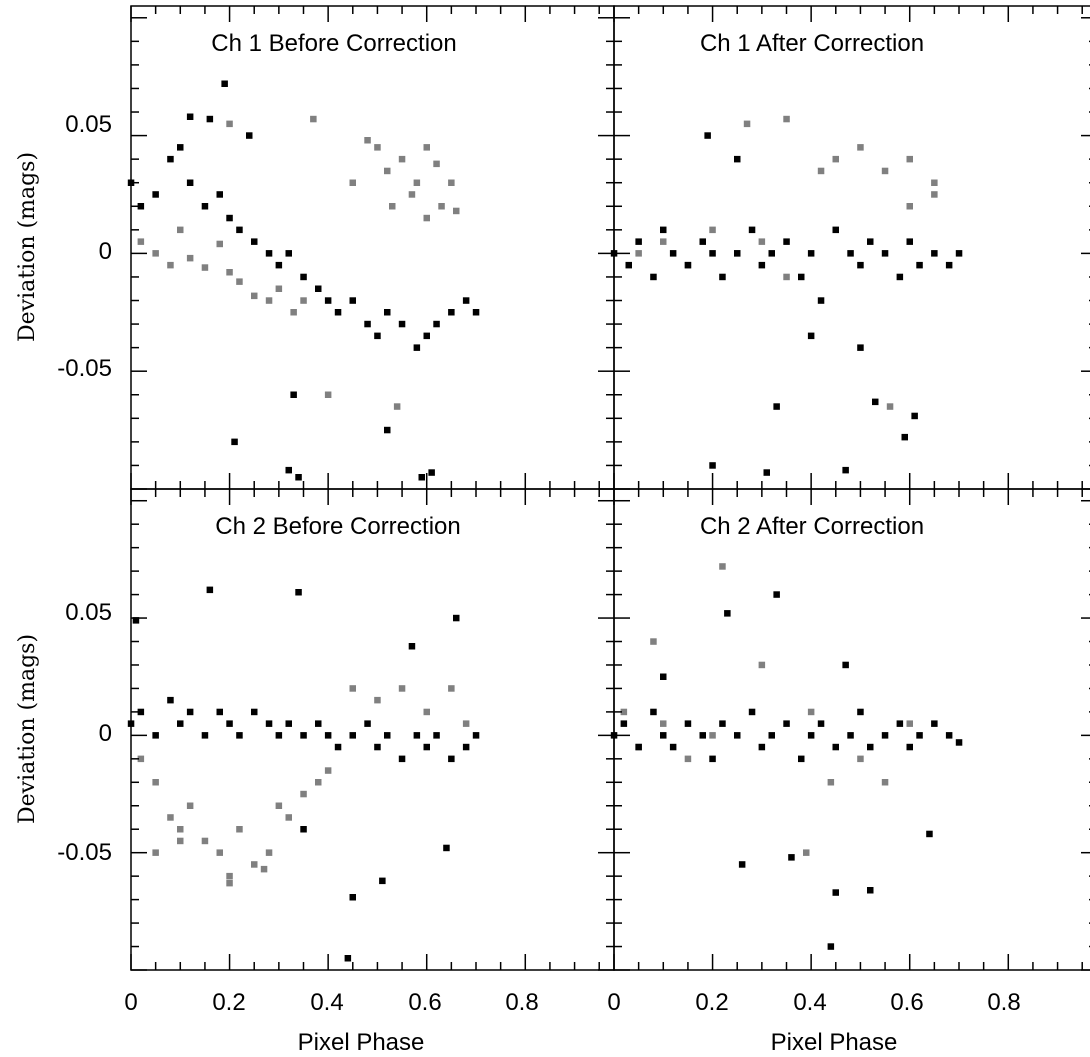 The height and width of the screenshot is (1057, 1090). What do you see at coordinates (521, 1002) in the screenshot?
I see `x-tick-label: 0.8` at bounding box center [521, 1002].